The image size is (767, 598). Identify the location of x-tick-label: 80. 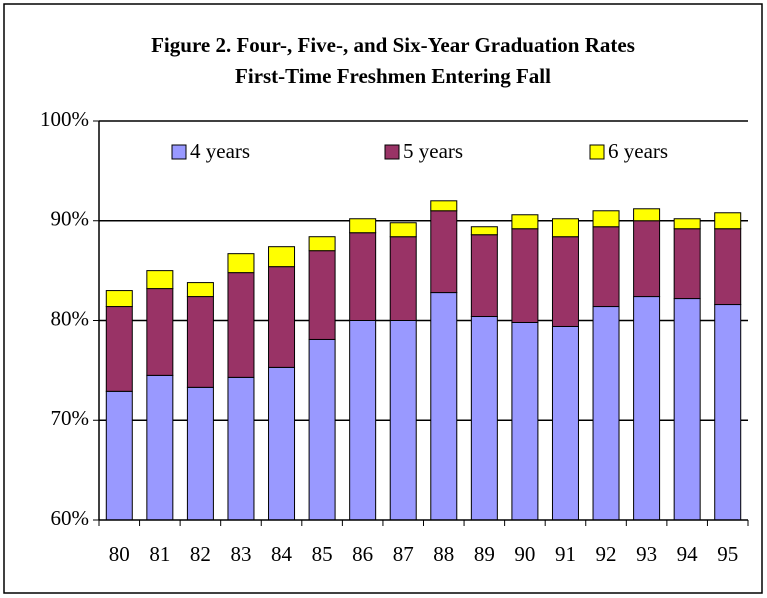
(119, 554).